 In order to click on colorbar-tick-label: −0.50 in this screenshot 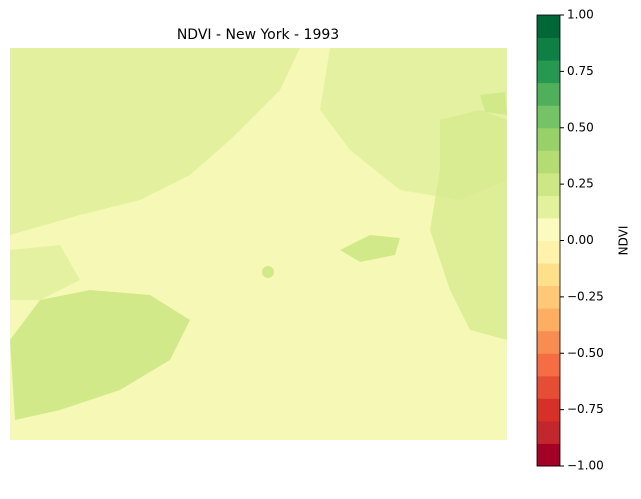, I will do `click(585, 353)`.